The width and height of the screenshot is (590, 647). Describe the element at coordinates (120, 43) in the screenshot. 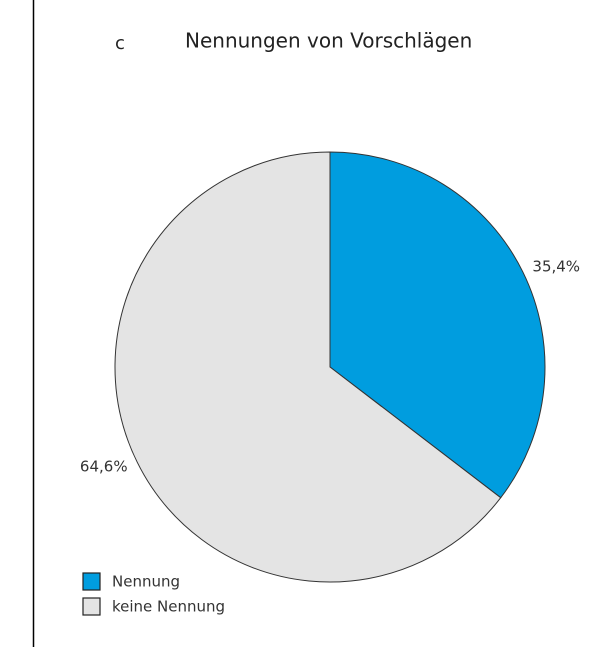

I see `panel-label: c` at that location.